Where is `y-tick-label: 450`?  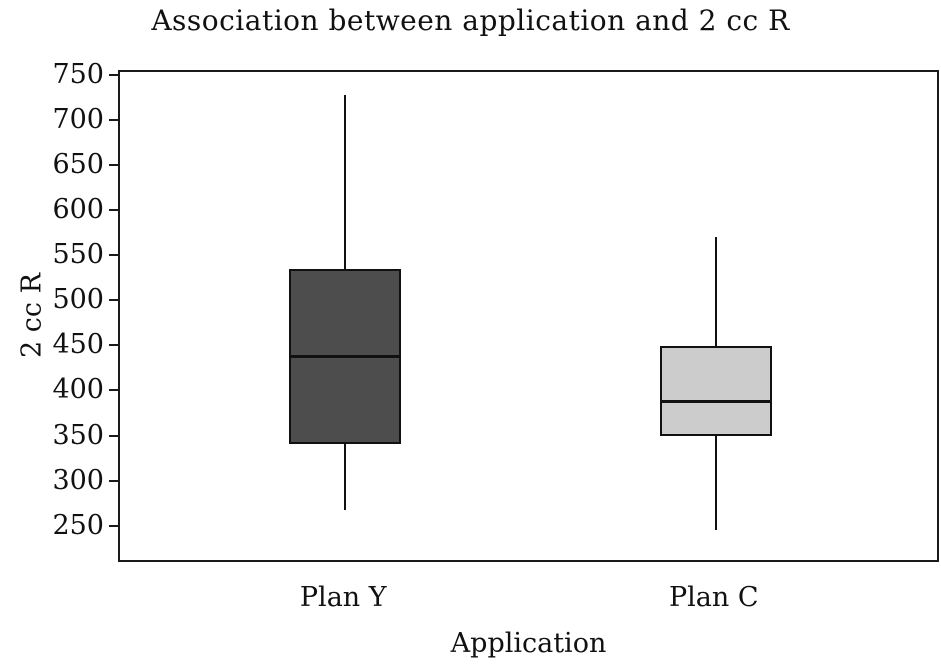 y-tick-label: 450 is located at coordinates (78, 345).